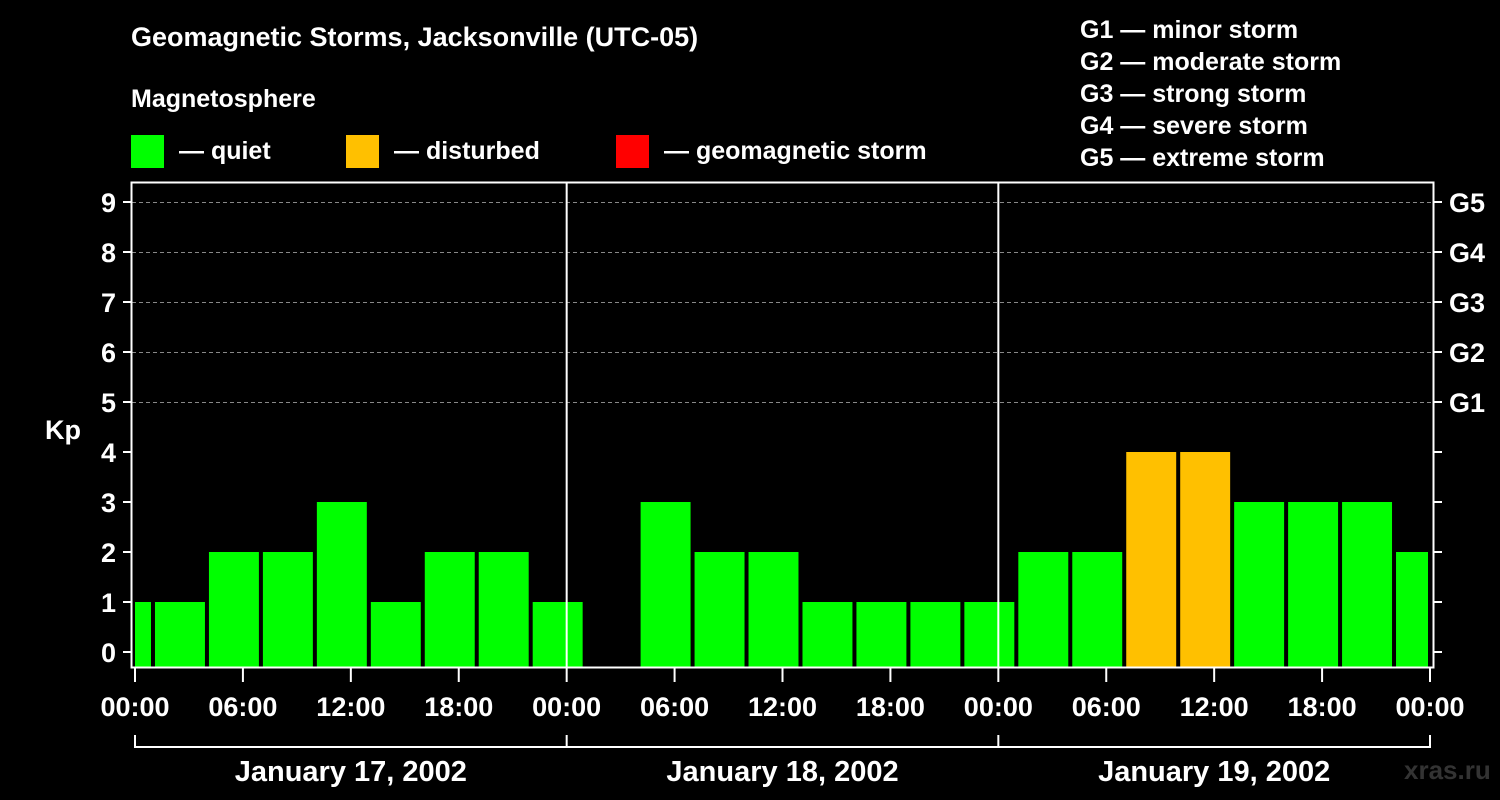 The image size is (1500, 800). I want to click on y-tick-label: 9, so click(108, 203).